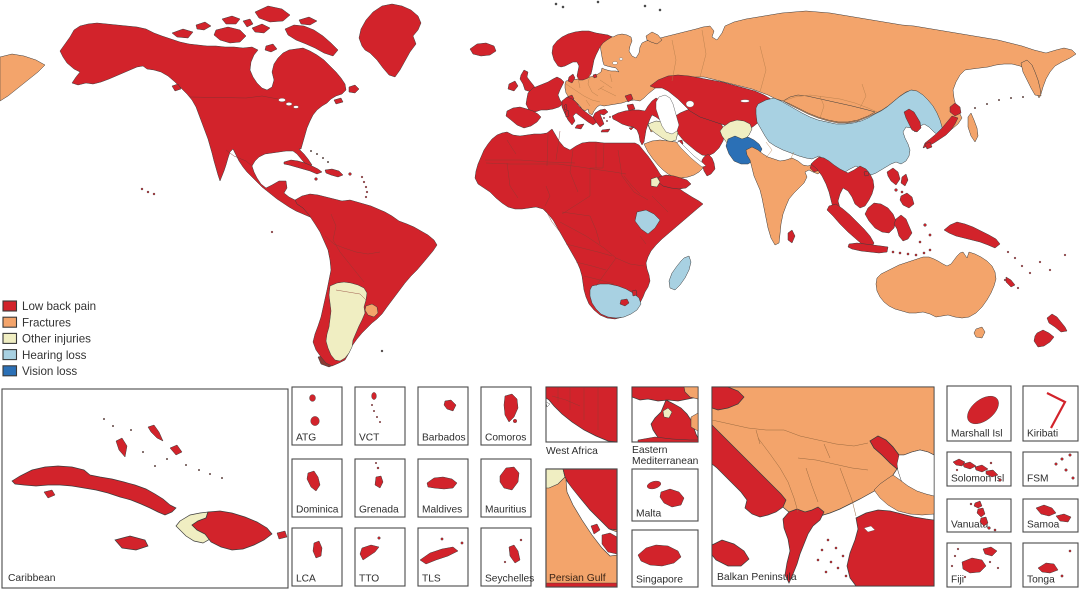 The height and width of the screenshot is (590, 1080). I want to click on svg-text: LCA, so click(306, 579).